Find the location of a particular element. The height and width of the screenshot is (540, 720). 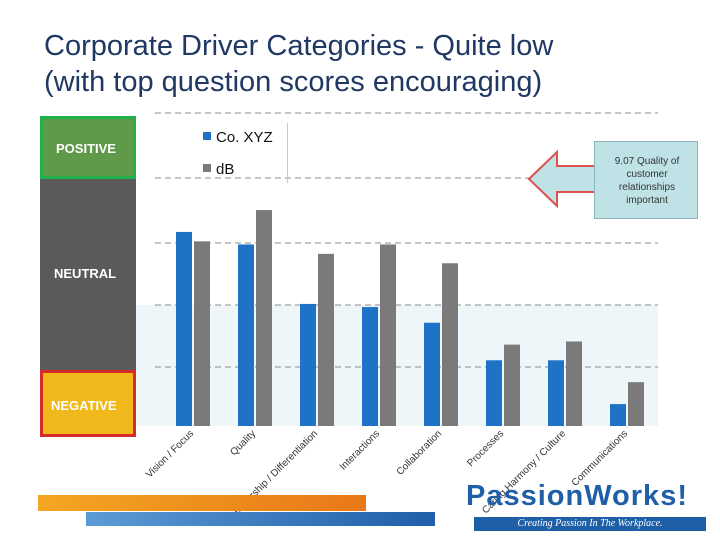

x-tick-label-4: Collaboration is located at coordinates (419, 452).